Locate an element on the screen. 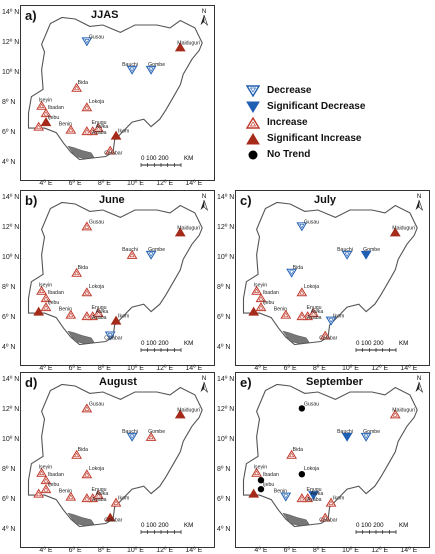 This screenshot has width=435, height=554. panel-label: b) is located at coordinates (31, 200).